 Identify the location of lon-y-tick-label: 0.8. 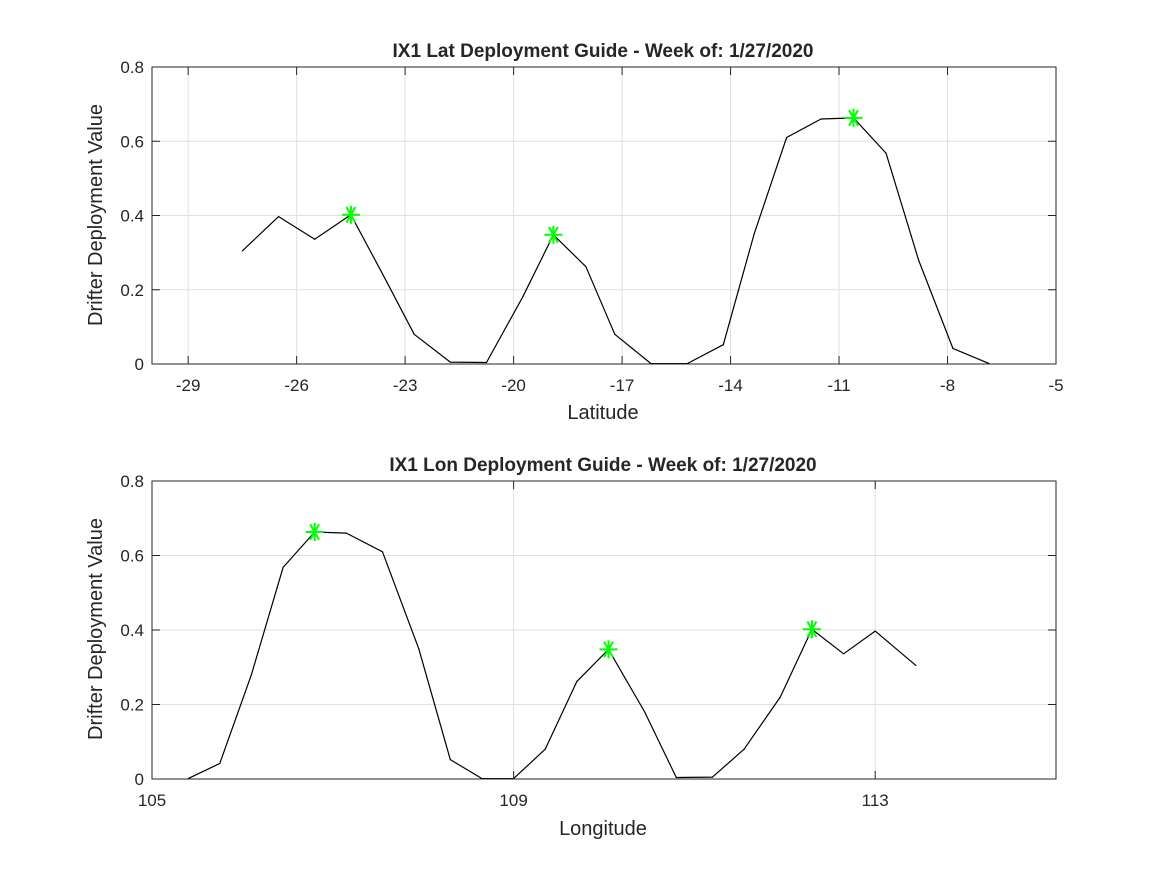
(132, 481).